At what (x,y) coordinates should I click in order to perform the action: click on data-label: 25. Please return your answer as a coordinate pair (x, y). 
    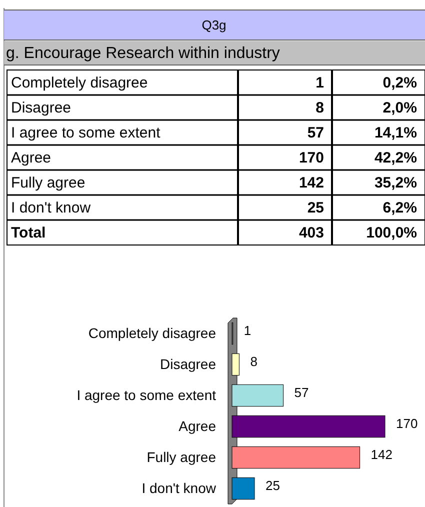
    Looking at the image, I should click on (273, 485).